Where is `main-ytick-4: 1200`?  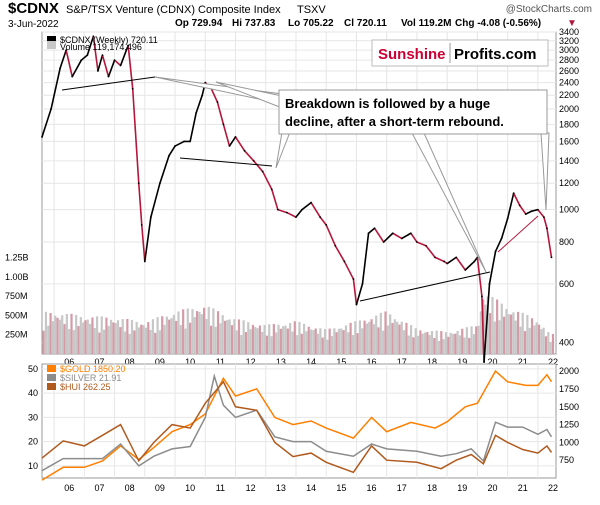 main-ytick-4: 1200 is located at coordinates (569, 183).